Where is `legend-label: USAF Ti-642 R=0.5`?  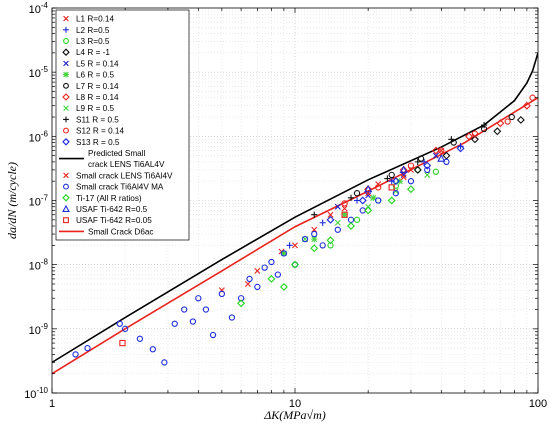
legend-label: USAF Ti-642 R=0.5 is located at coordinates (112, 209).